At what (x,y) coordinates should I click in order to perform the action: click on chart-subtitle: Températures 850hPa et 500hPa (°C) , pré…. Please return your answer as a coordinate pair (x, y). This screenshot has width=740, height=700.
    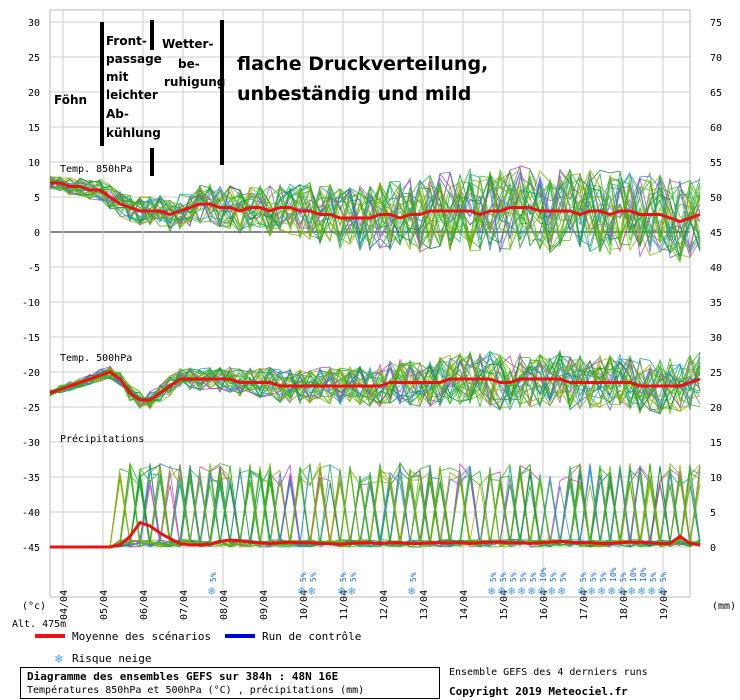
    Looking at the image, I should click on (196, 690).